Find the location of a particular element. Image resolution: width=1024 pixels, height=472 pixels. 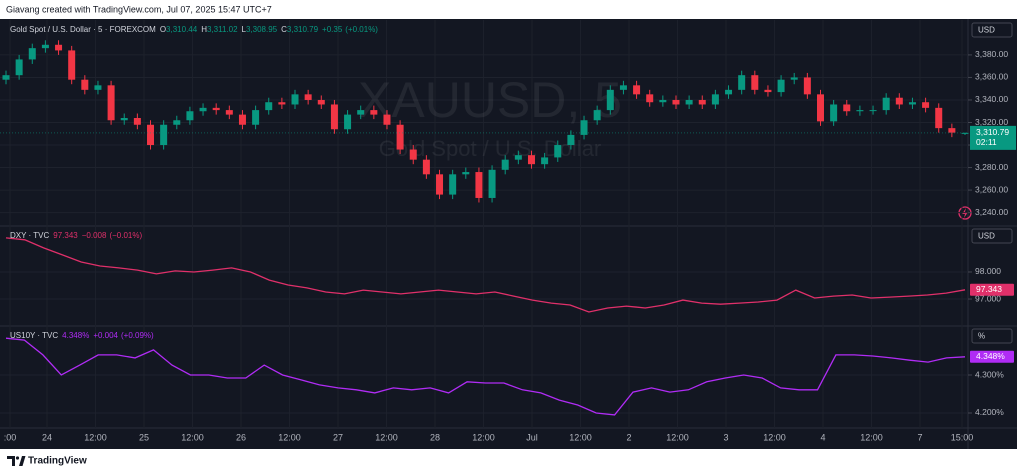

legend-symbol: Gold Spot / U.S. Dollar · 5 · FOREXCOM is located at coordinates (83, 29).